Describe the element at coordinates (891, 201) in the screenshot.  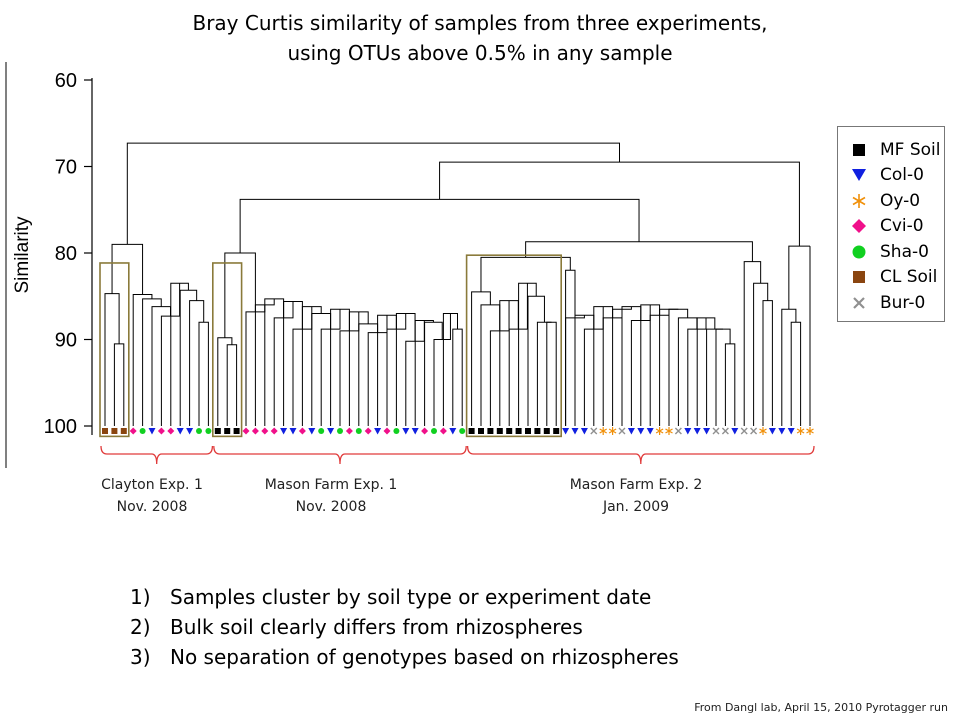
I see `legend-item-oy-0: Oy-0` at that location.